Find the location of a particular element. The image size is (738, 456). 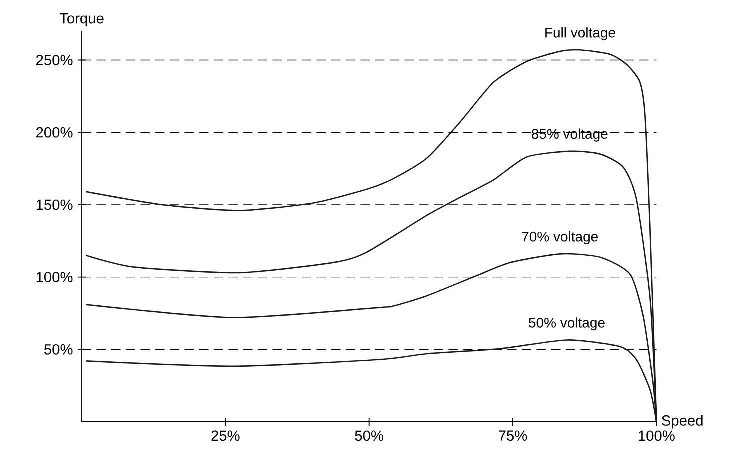

x-tick-label: 25% is located at coordinates (226, 436).